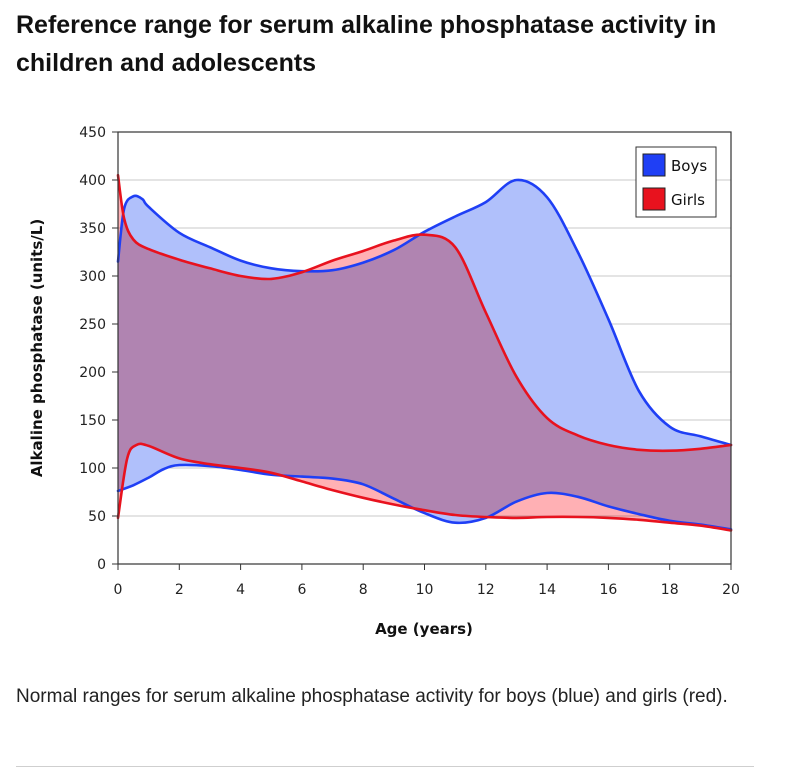 Image resolution: width=800 pixels, height=775 pixels. Describe the element at coordinates (179, 590) in the screenshot. I see `x-tick-label-2: 2` at that location.